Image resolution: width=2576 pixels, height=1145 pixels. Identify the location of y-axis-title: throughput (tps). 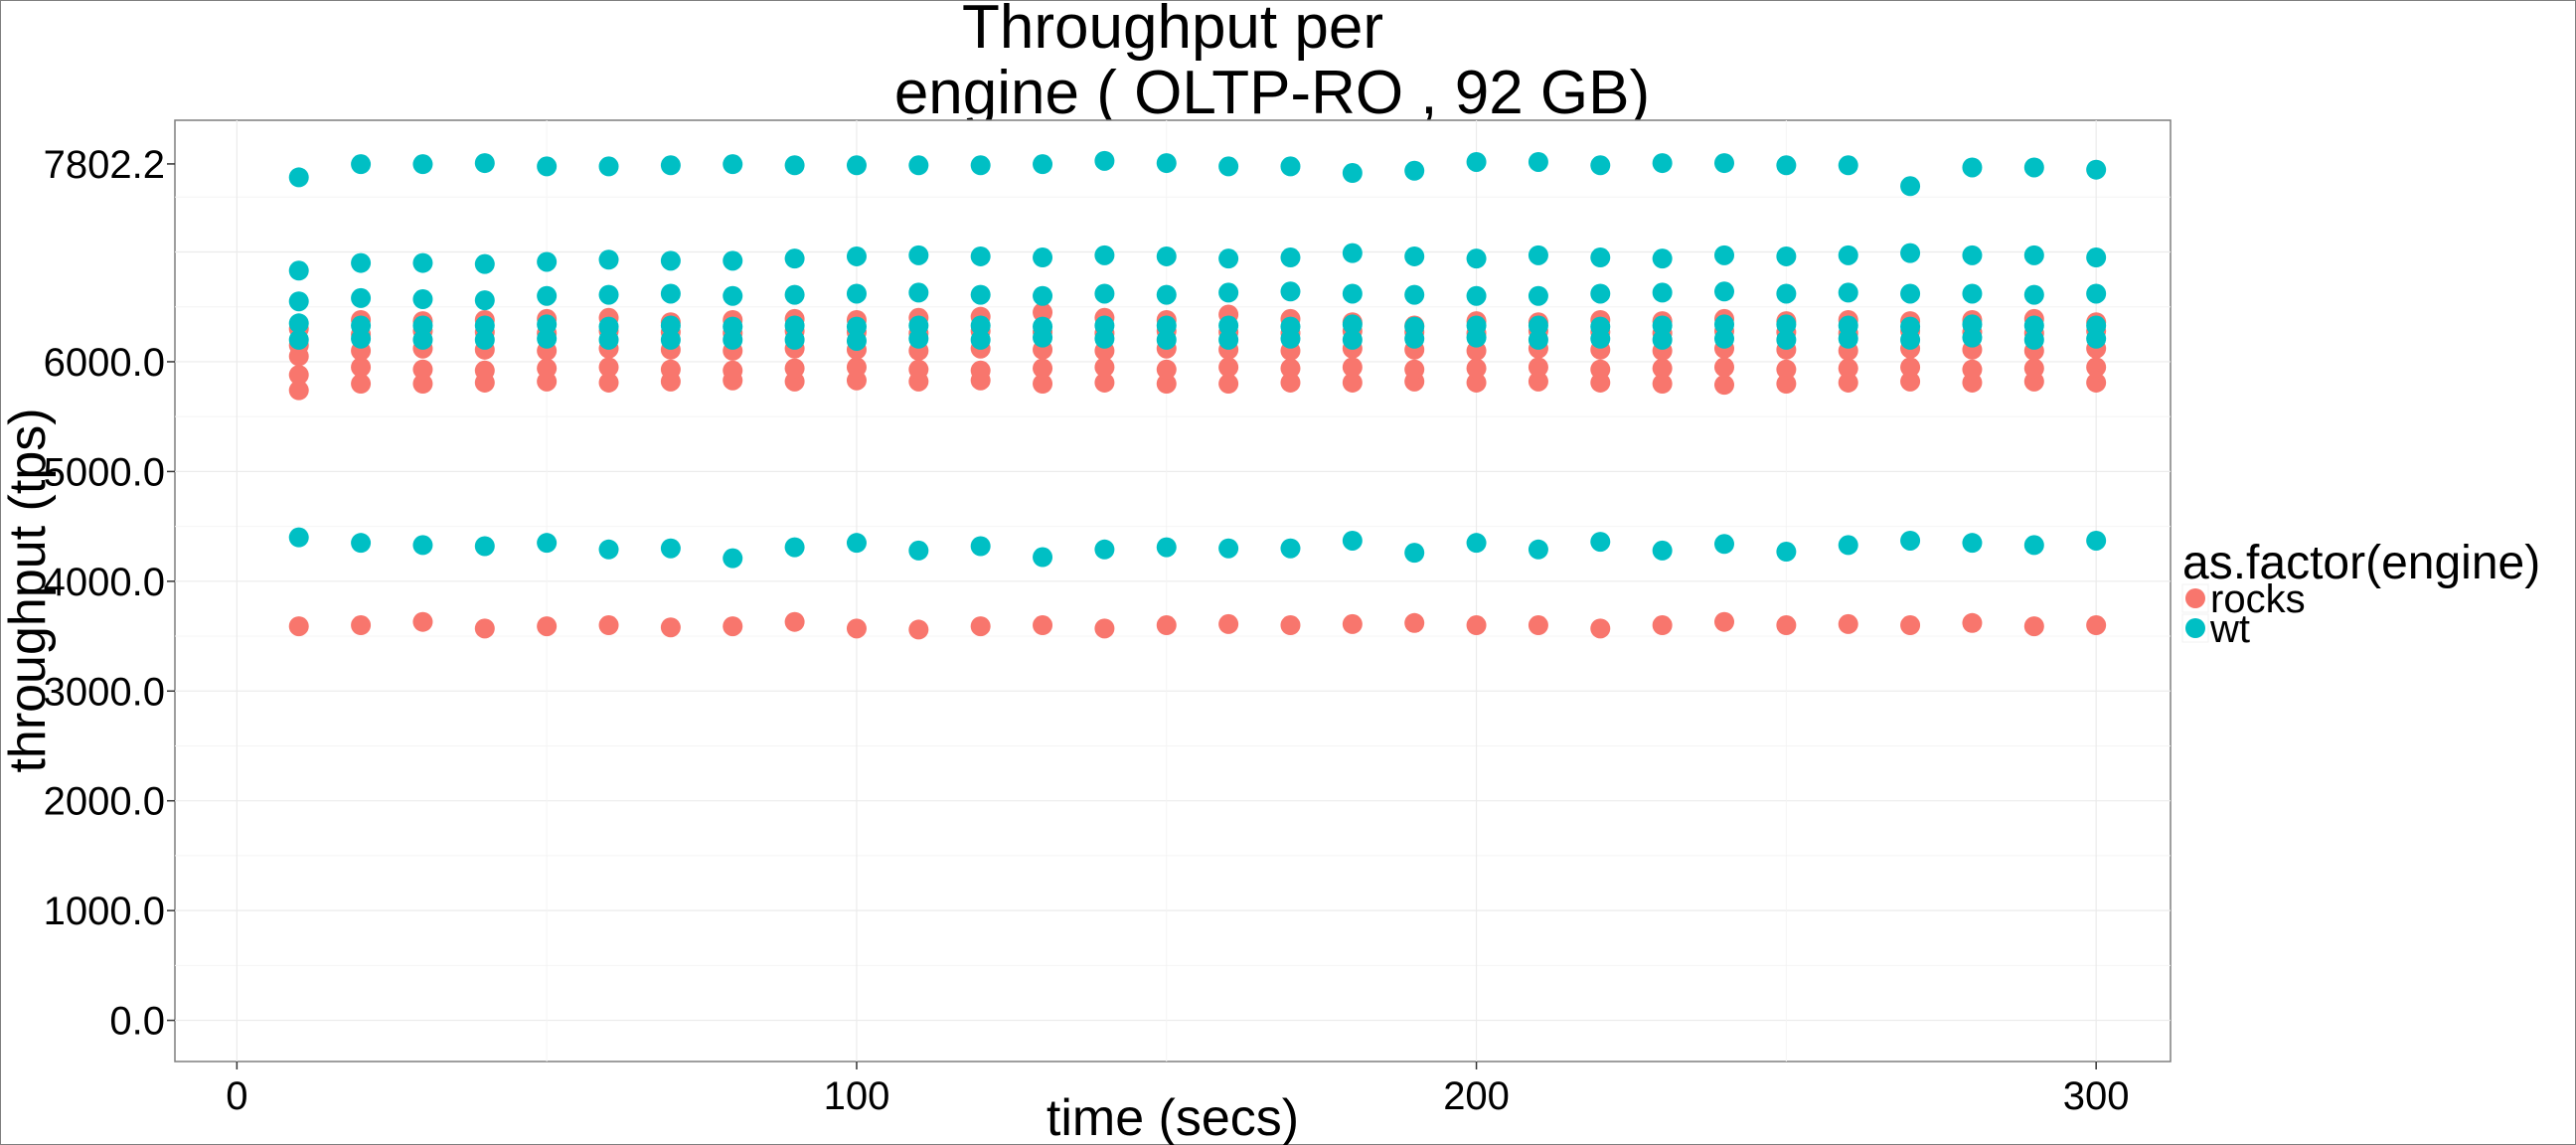
(28, 590).